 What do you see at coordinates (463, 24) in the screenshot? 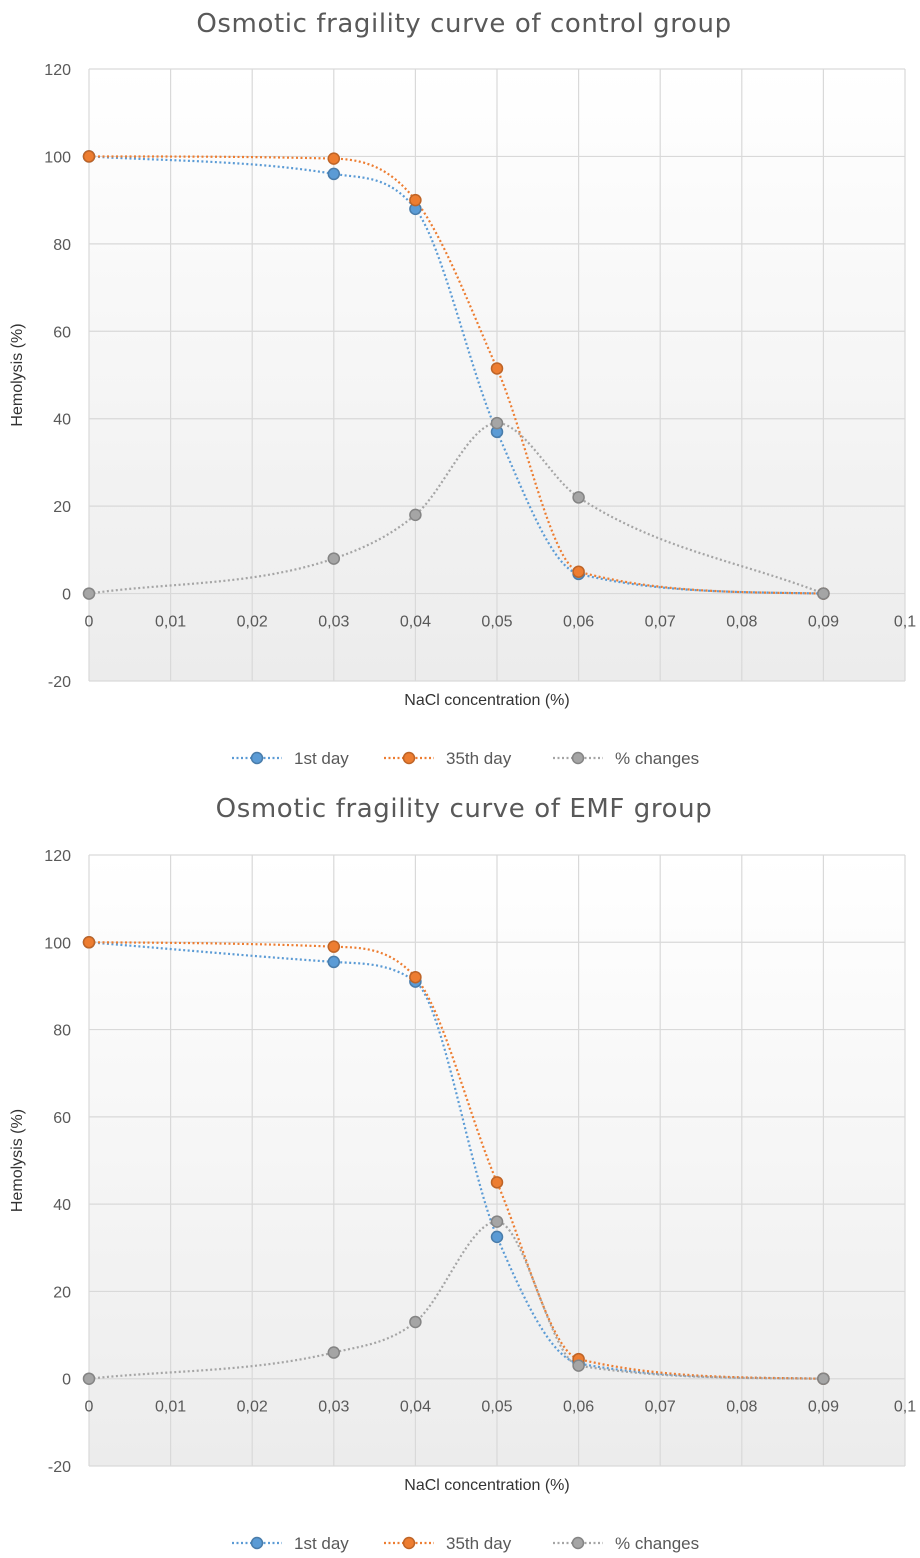
I see `chart-title: Osmotic fragility curve of control group` at bounding box center [463, 24].